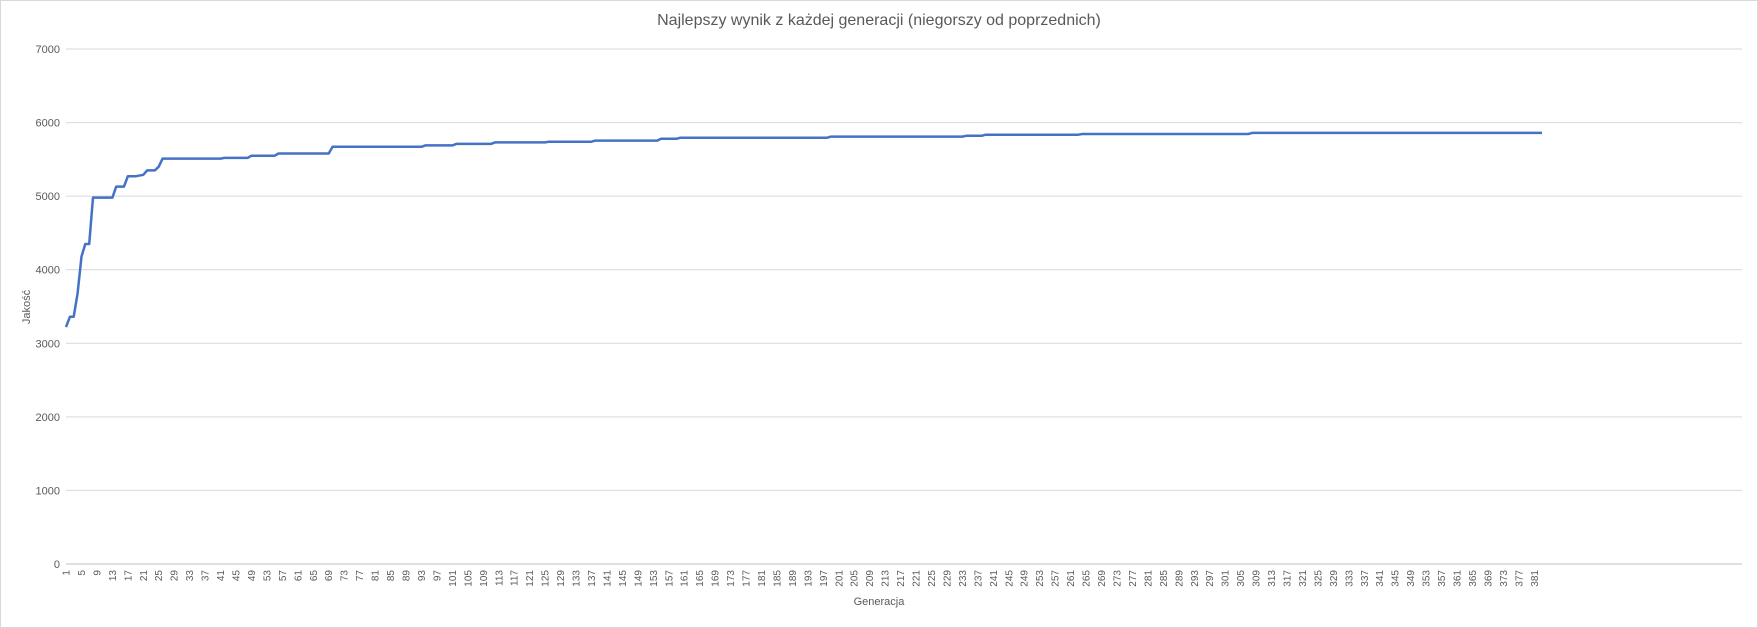 This screenshot has height=628, width=1758. I want to click on x-tick-label: 169, so click(716, 578).